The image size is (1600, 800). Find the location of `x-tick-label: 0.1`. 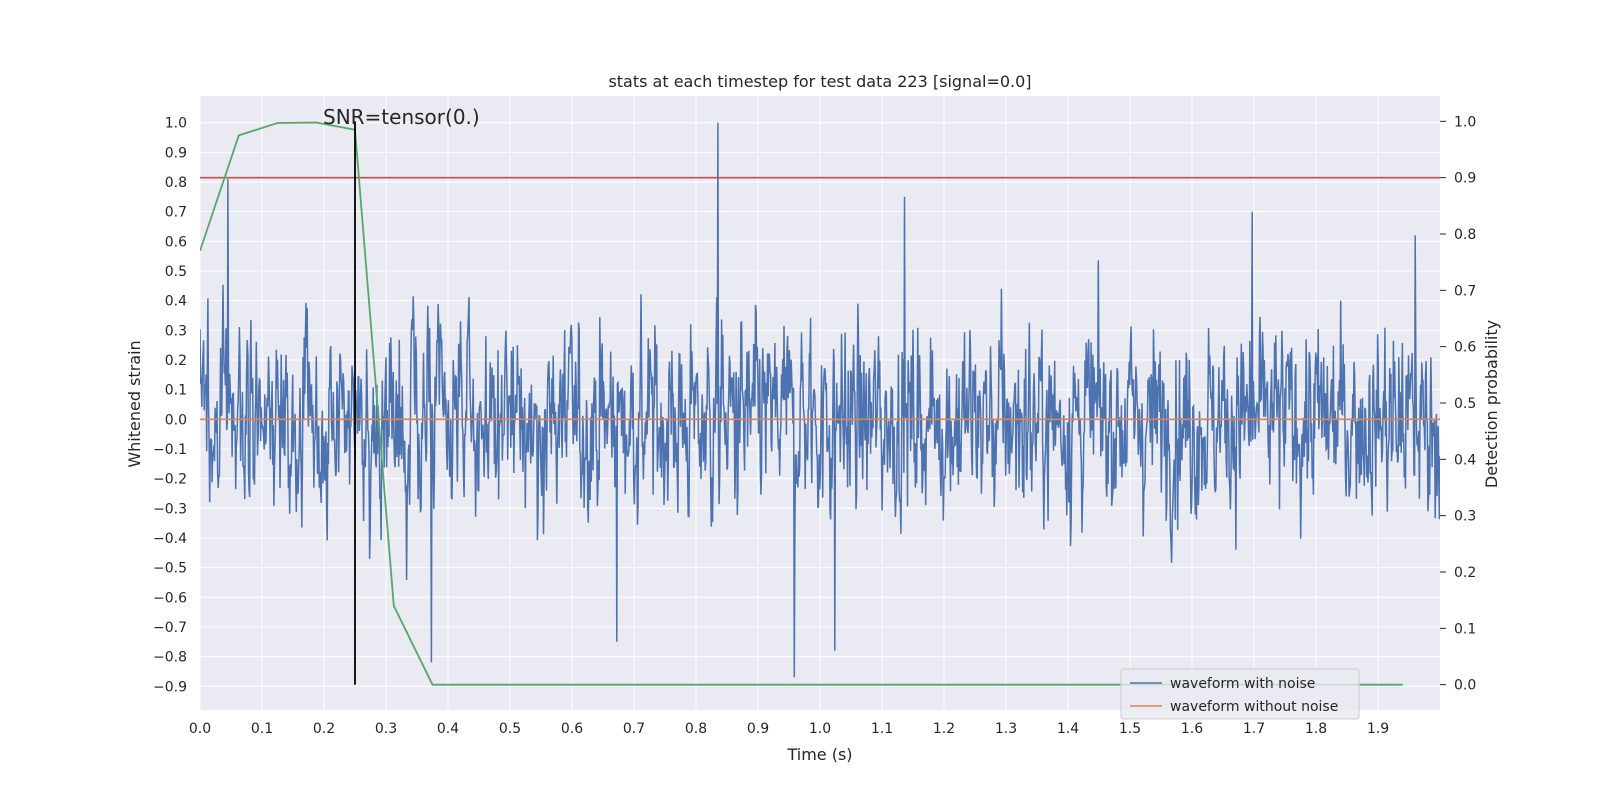

x-tick-label: 0.1 is located at coordinates (262, 729).